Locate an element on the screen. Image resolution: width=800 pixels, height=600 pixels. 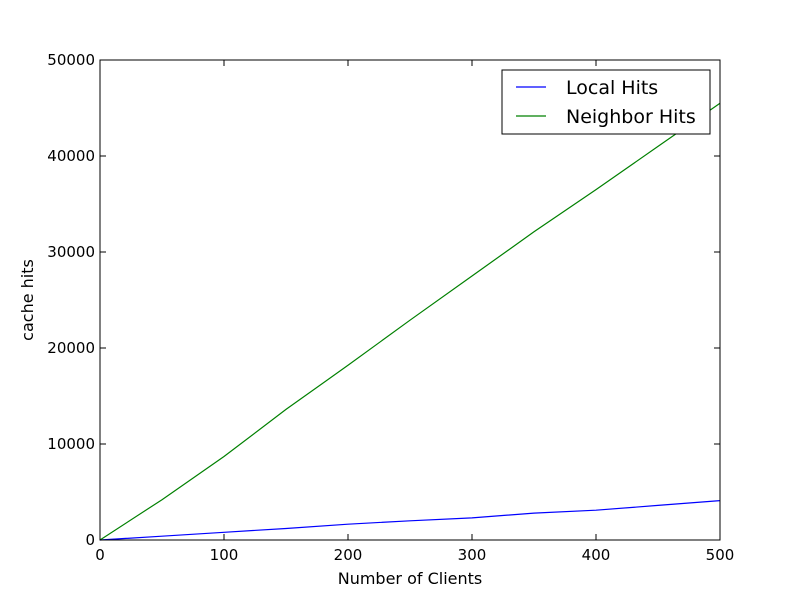
x-tick-label-1: 100 is located at coordinates (224, 555).